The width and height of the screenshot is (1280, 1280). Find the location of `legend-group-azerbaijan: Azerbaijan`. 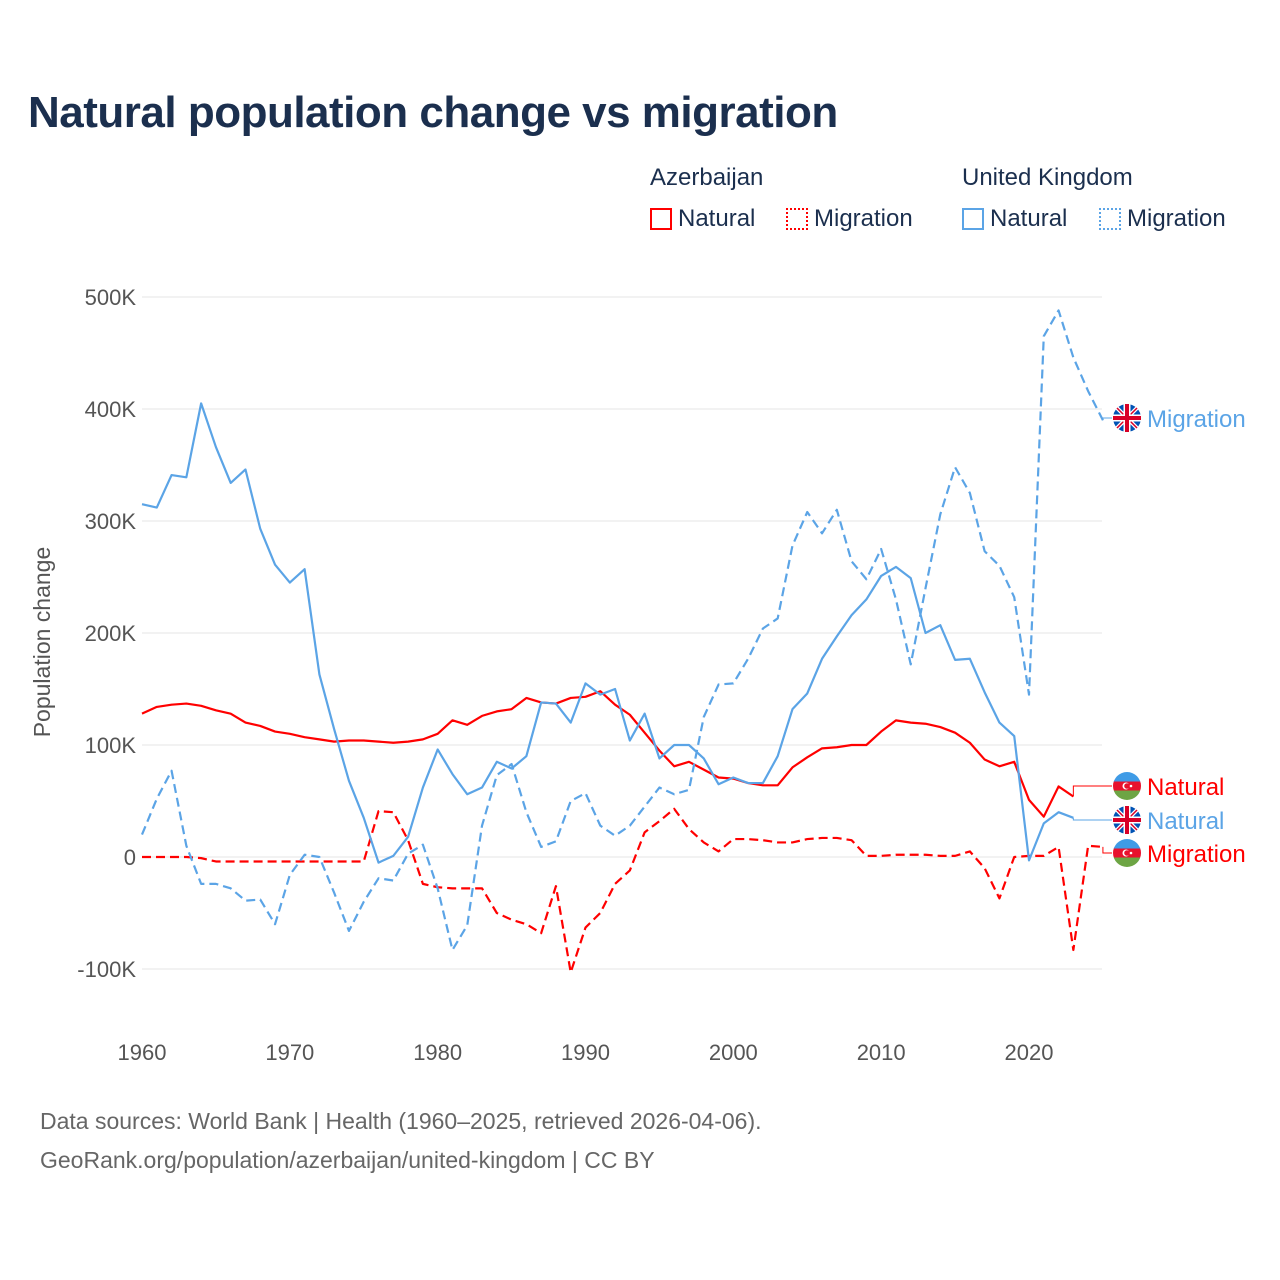

legend-group-azerbaijan: Azerbaijan is located at coordinates (707, 177).